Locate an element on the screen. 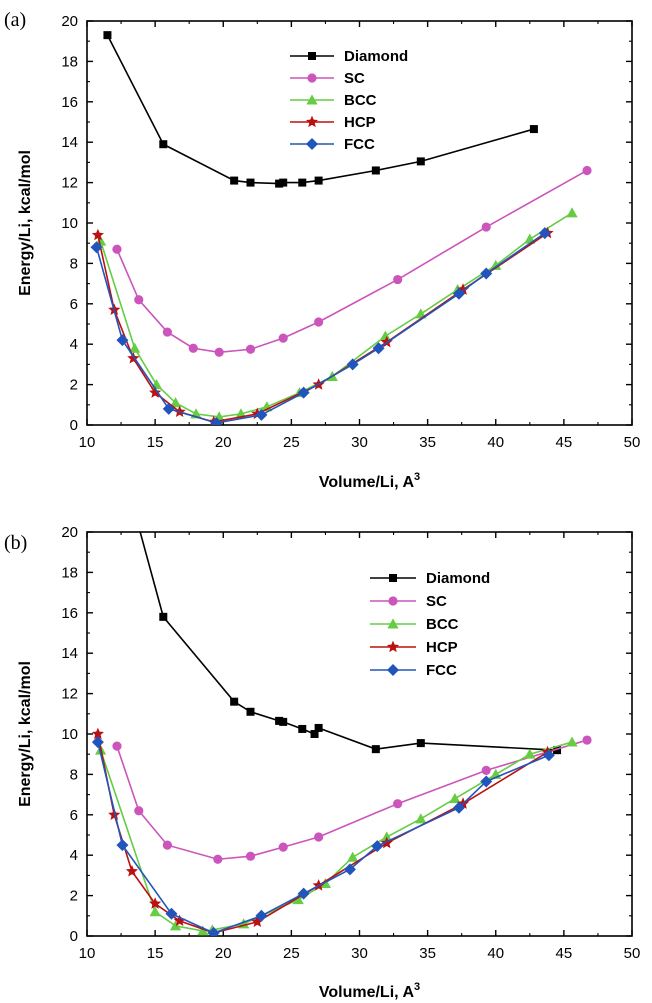 The width and height of the screenshot is (652, 1003). y-tick-label: 2 is located at coordinates (74, 385).